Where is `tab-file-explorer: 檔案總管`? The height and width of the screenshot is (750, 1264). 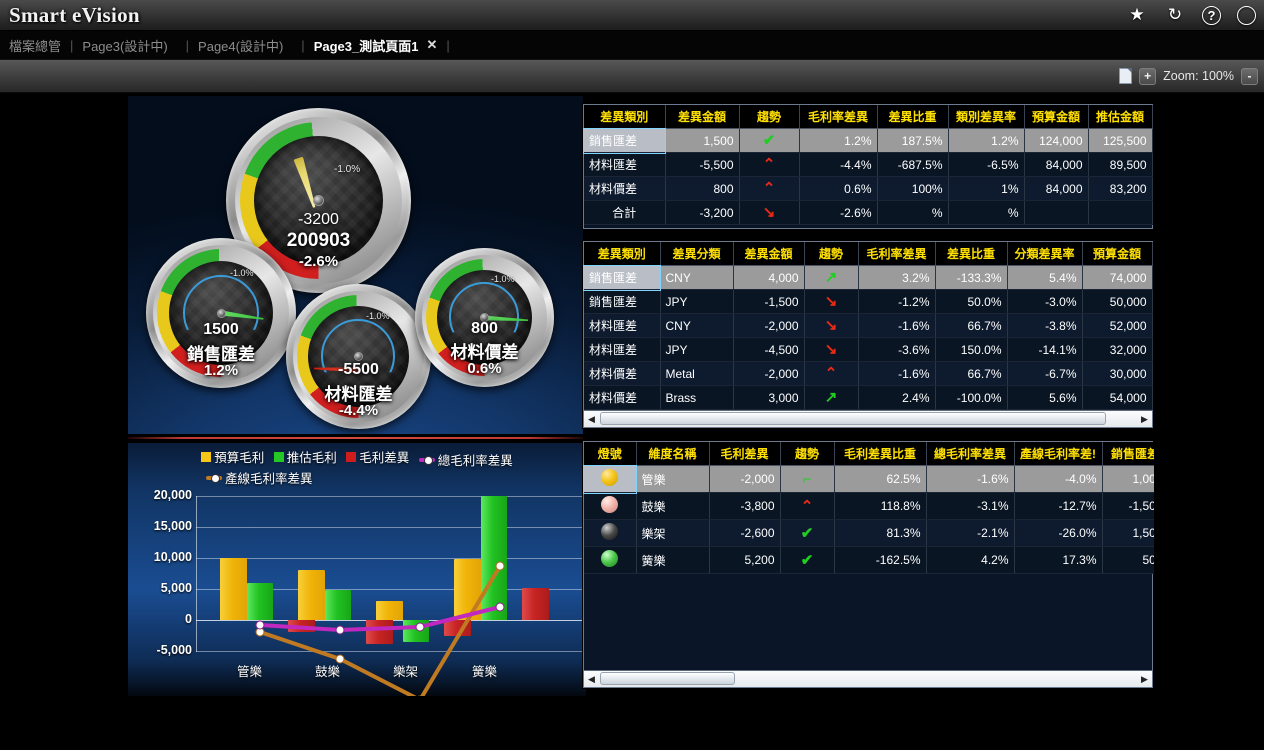
tab-file-explorer: 檔案總管 is located at coordinates (35, 45).